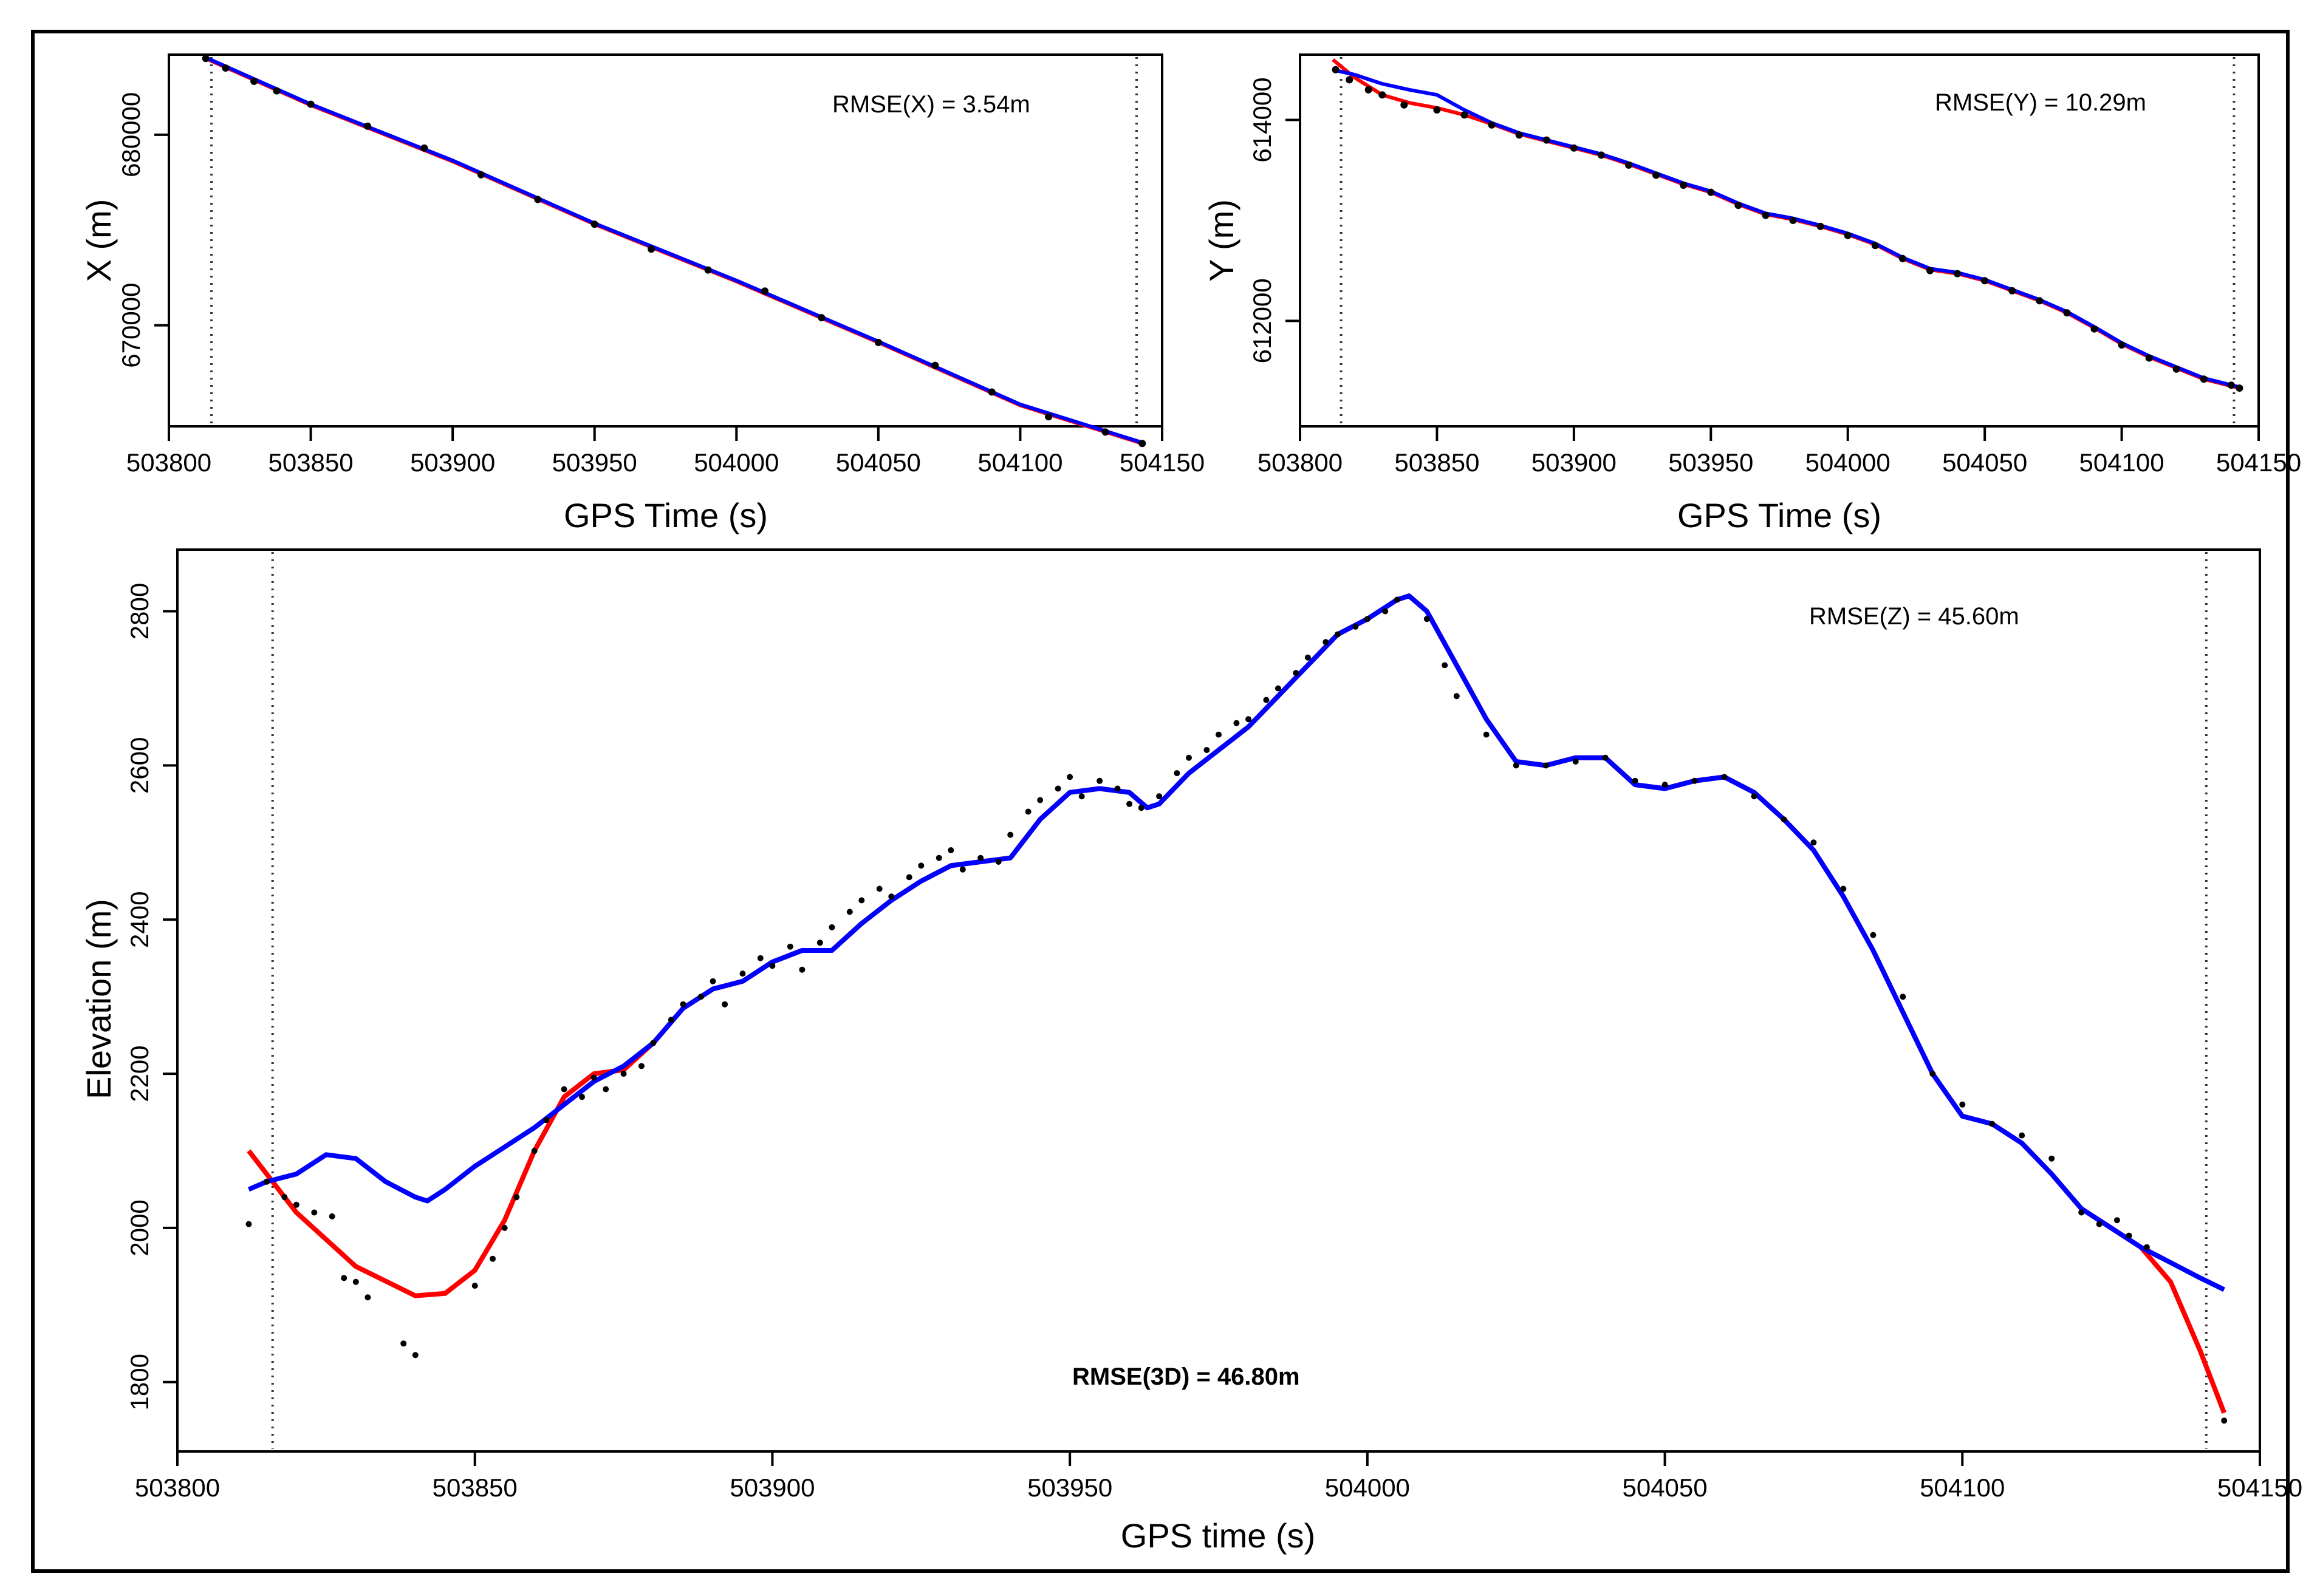 This screenshot has height=1596, width=2320. I want to click on panel-y-x-tick-label: 504000, so click(1848, 463).